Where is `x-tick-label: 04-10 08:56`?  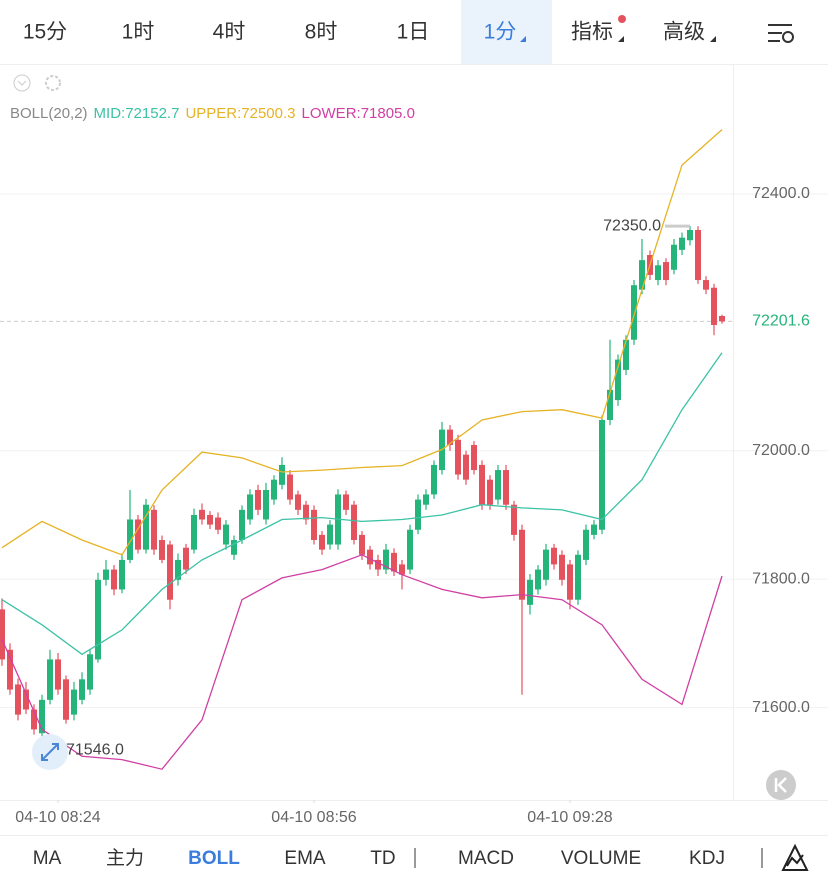 x-tick-label: 04-10 08:56 is located at coordinates (314, 817).